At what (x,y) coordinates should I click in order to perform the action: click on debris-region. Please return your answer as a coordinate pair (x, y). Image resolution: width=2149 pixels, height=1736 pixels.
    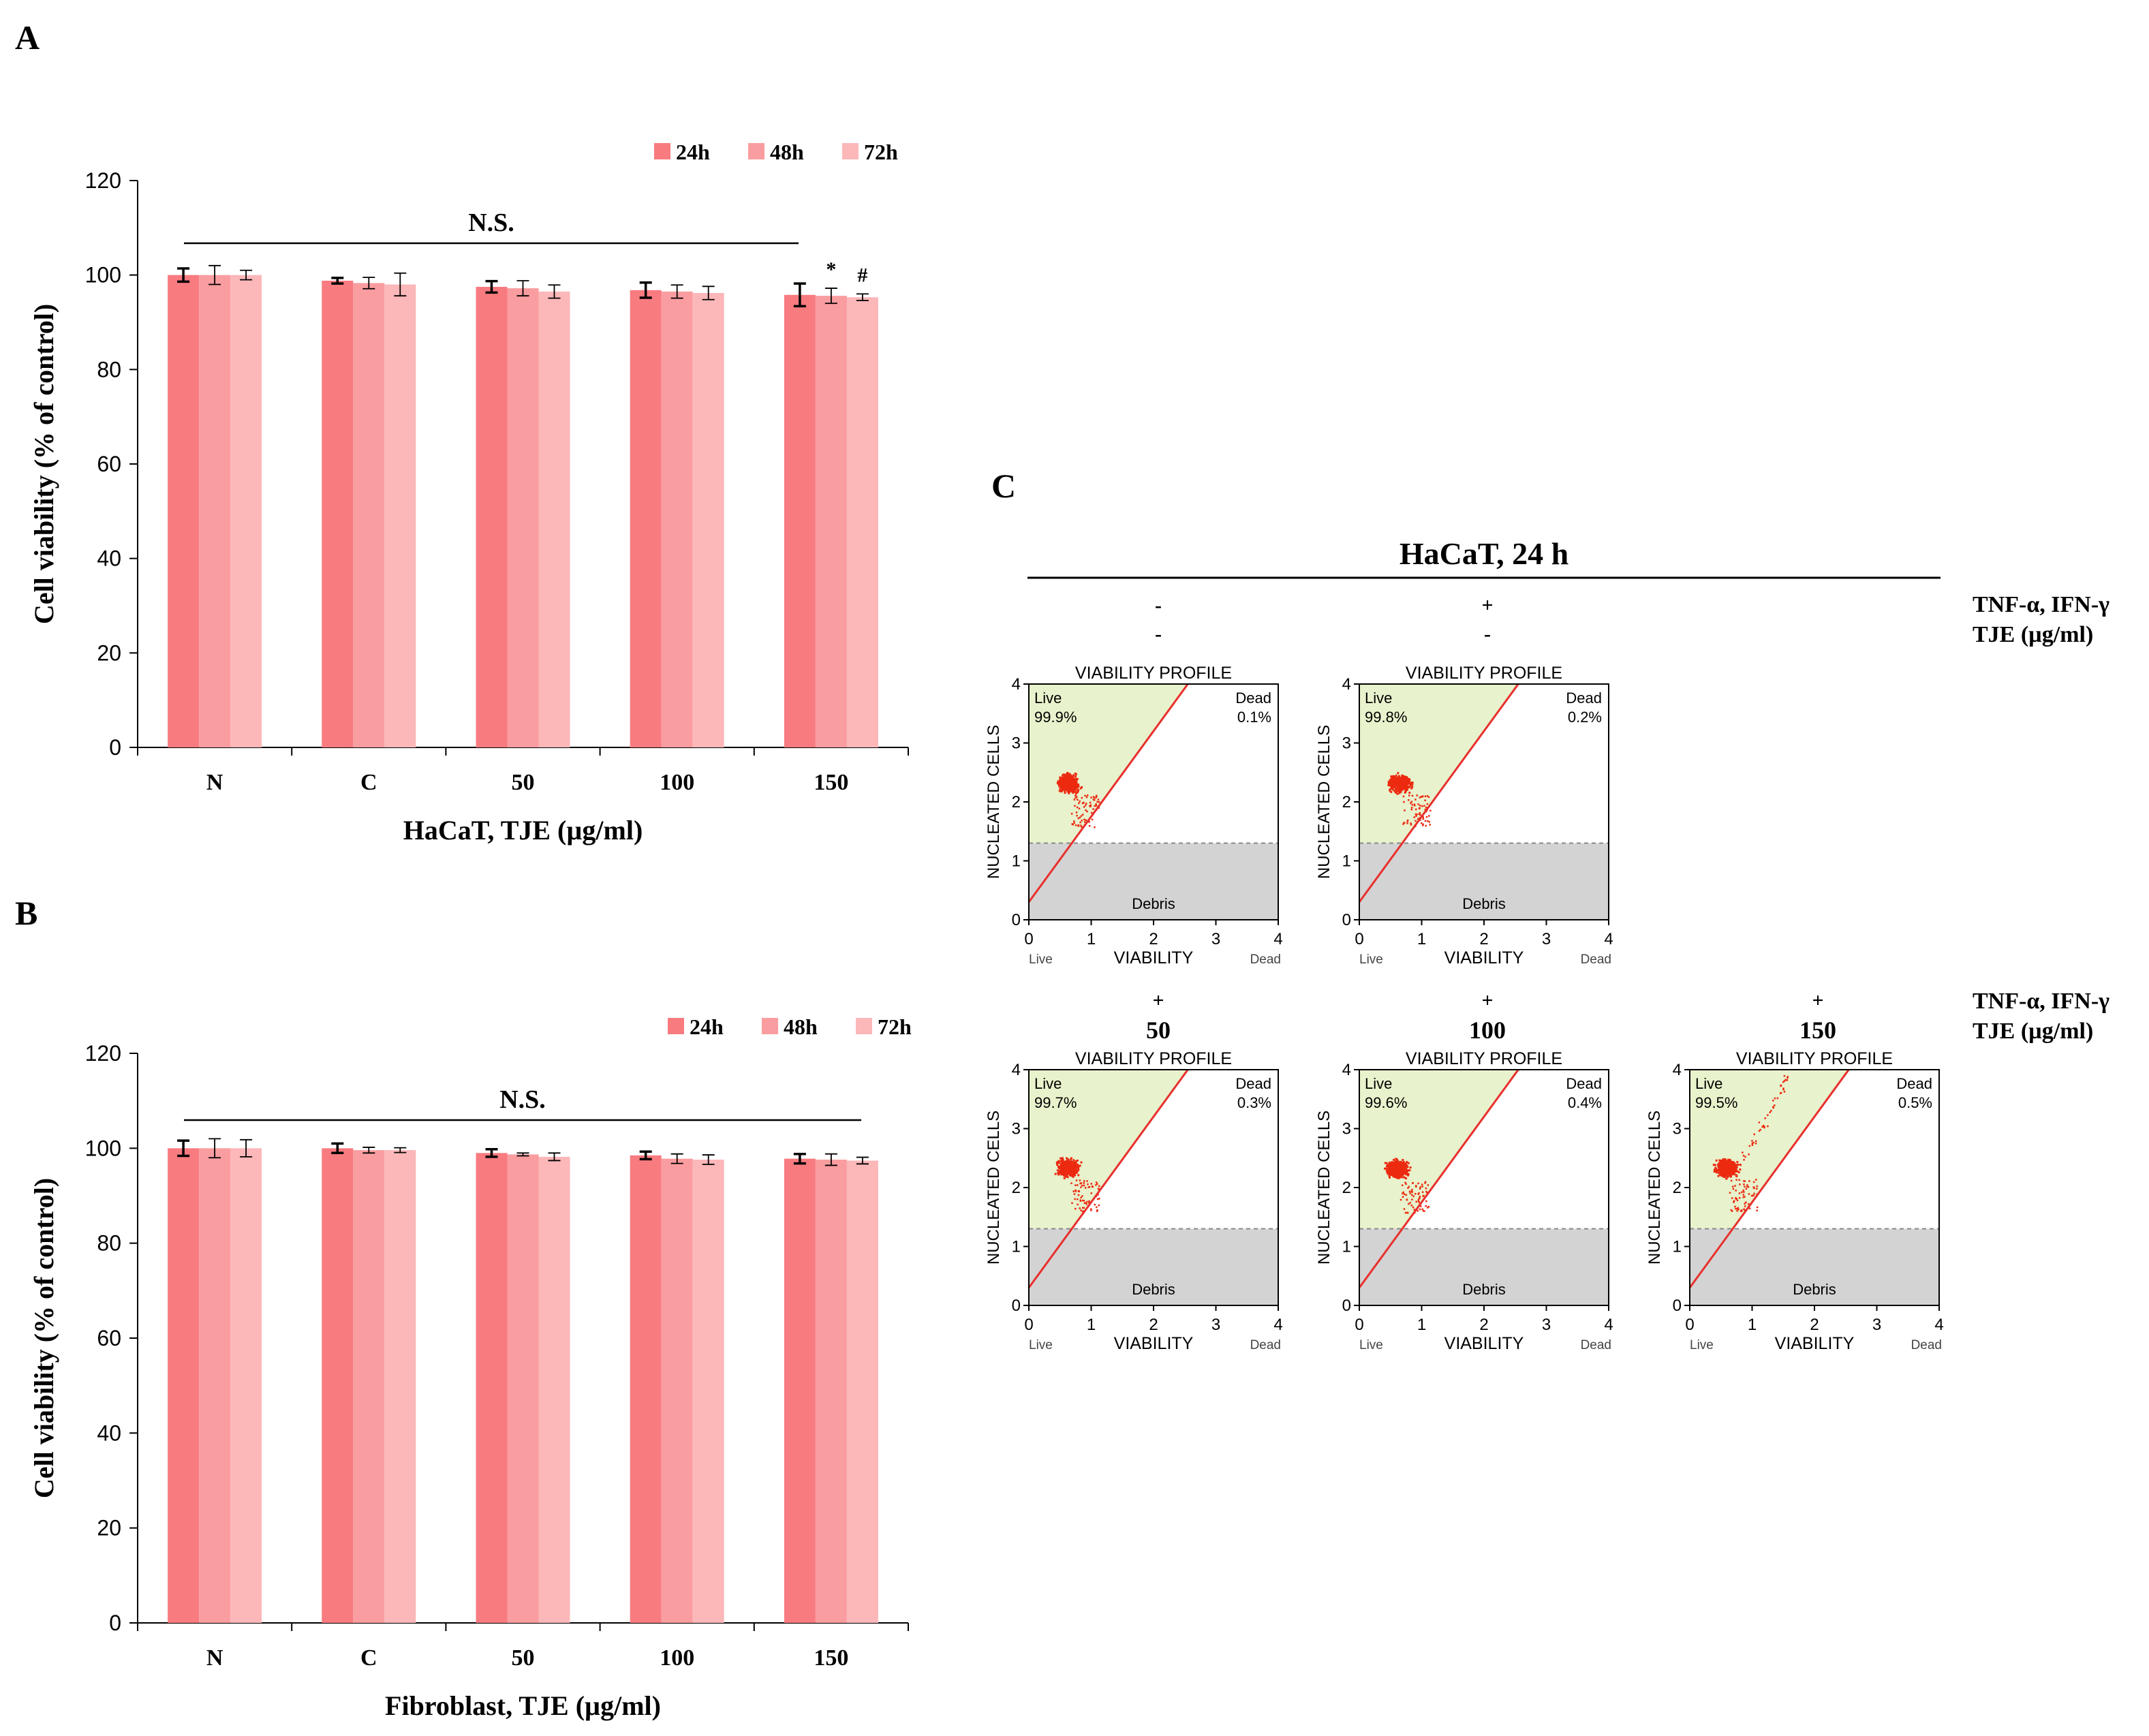
    Looking at the image, I should click on (1484, 881).